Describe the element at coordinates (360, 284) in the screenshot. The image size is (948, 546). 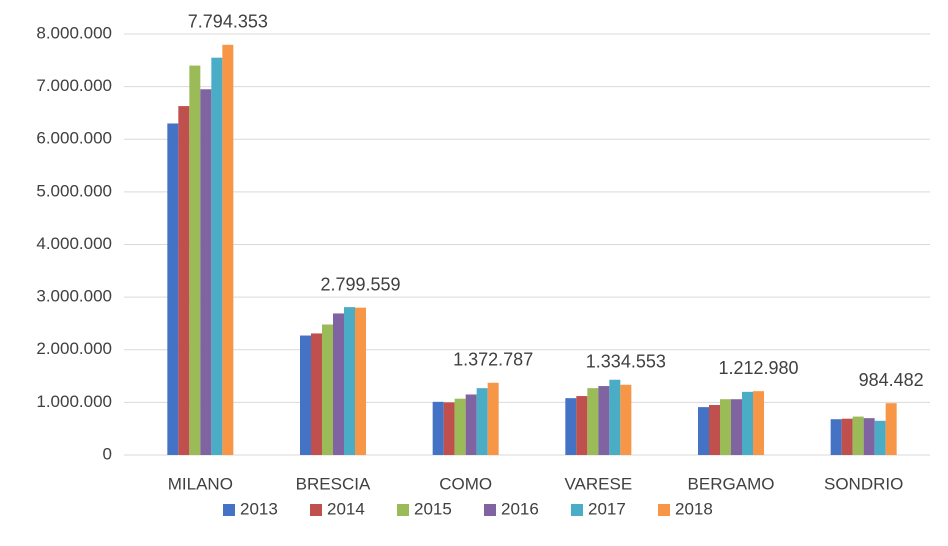
I see `data-label: 2.799.559` at that location.